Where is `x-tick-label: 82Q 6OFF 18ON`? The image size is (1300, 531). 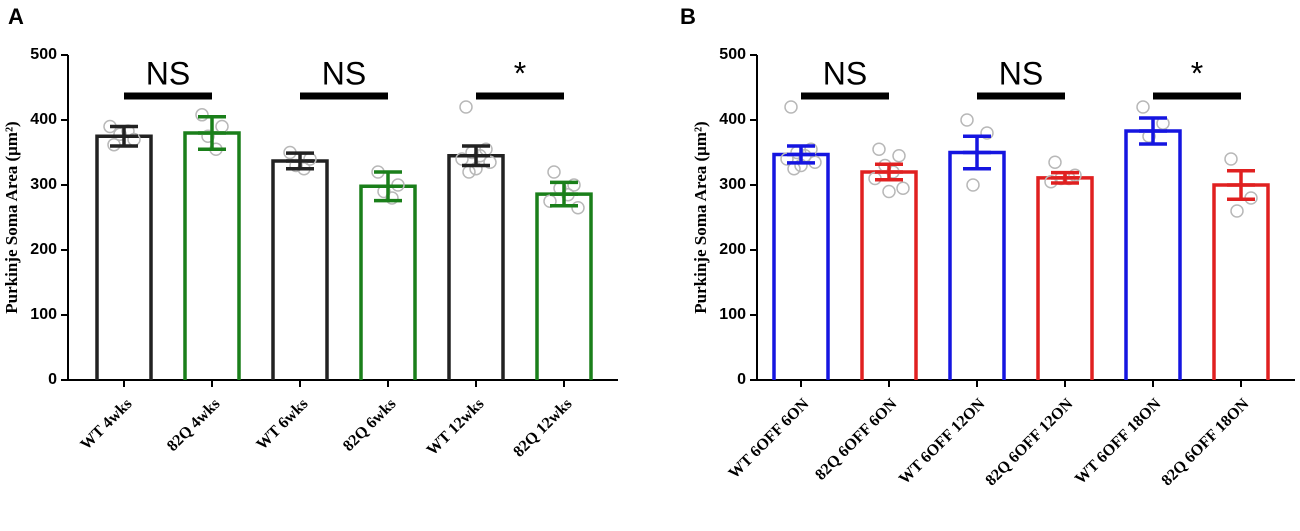
x-tick-label: 82Q 6OFF 18ON is located at coordinates (1205, 442).